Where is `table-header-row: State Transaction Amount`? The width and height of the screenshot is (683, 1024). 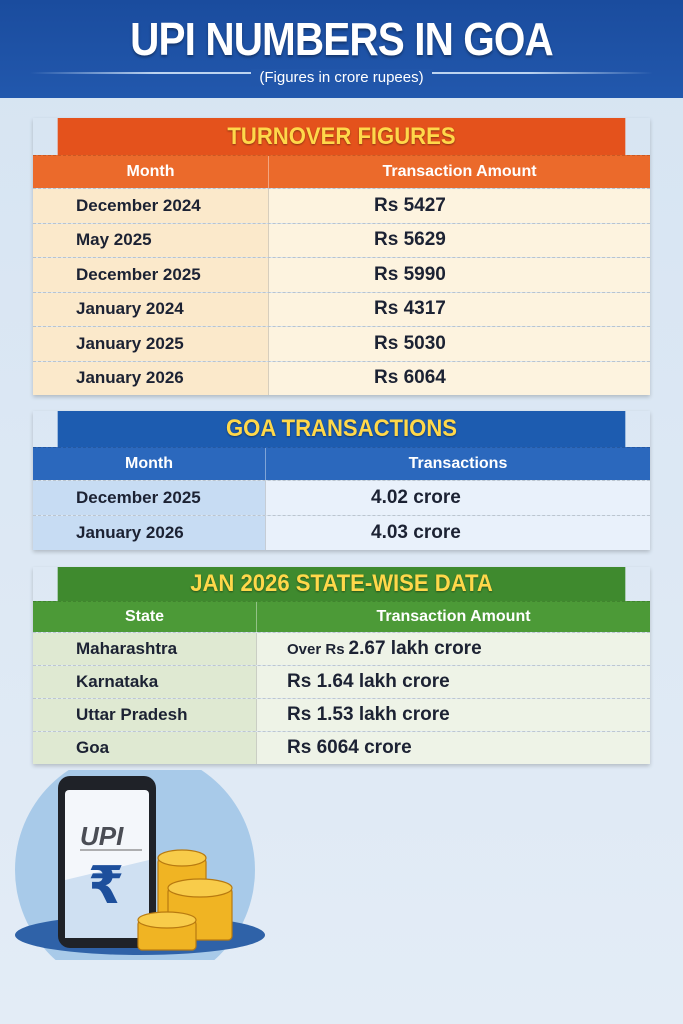 table-header-row: State Transaction Amount is located at coordinates (341, 616).